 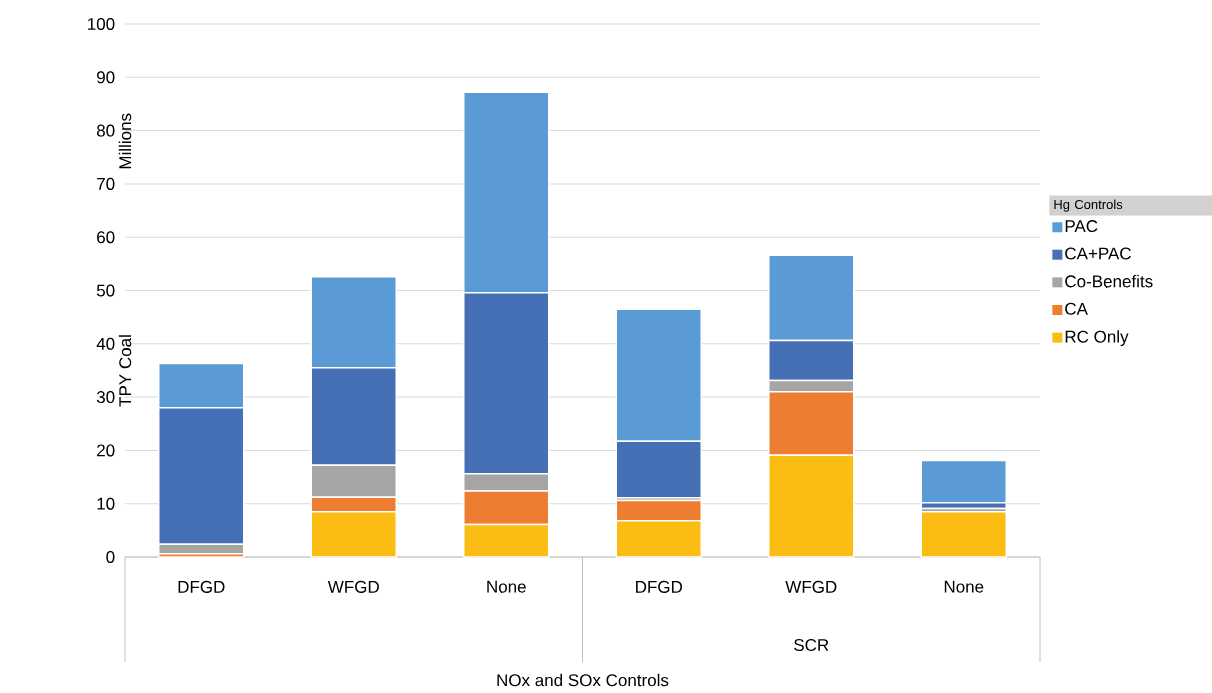 I want to click on legend-label: PAC, so click(x=1081, y=226).